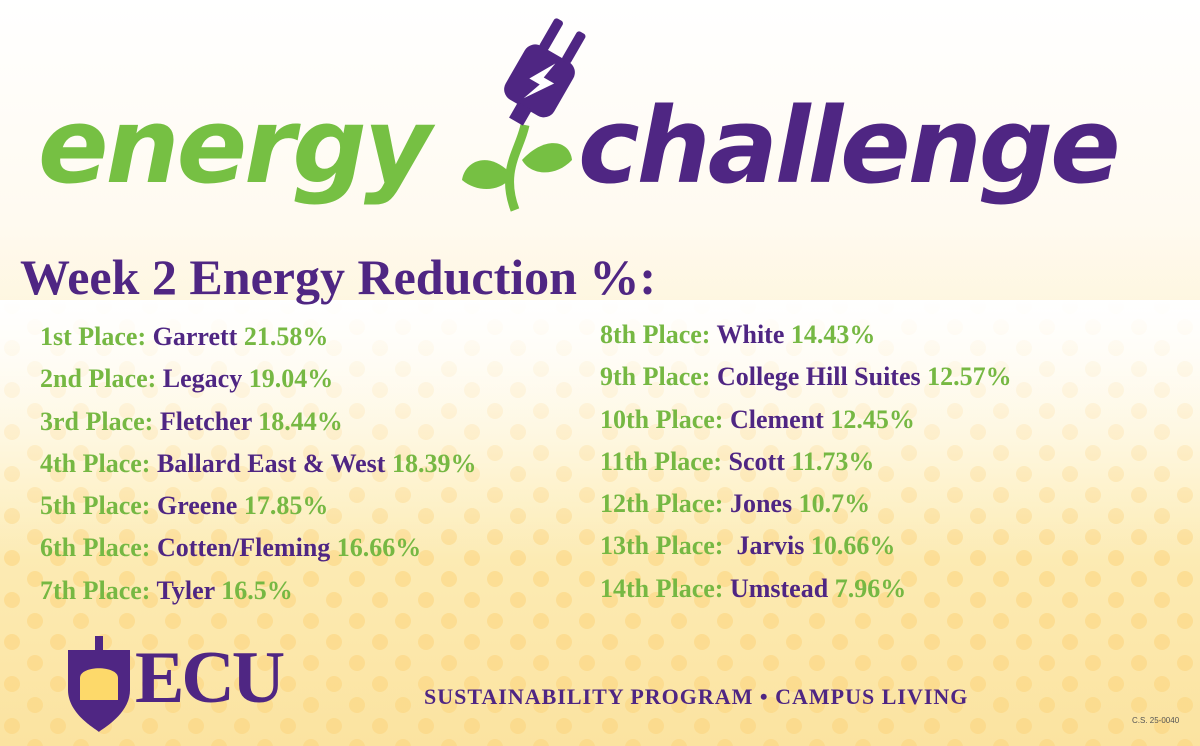 This screenshot has height=746, width=1200. What do you see at coordinates (662, 504) in the screenshot?
I see `place: 12th Place:` at bounding box center [662, 504].